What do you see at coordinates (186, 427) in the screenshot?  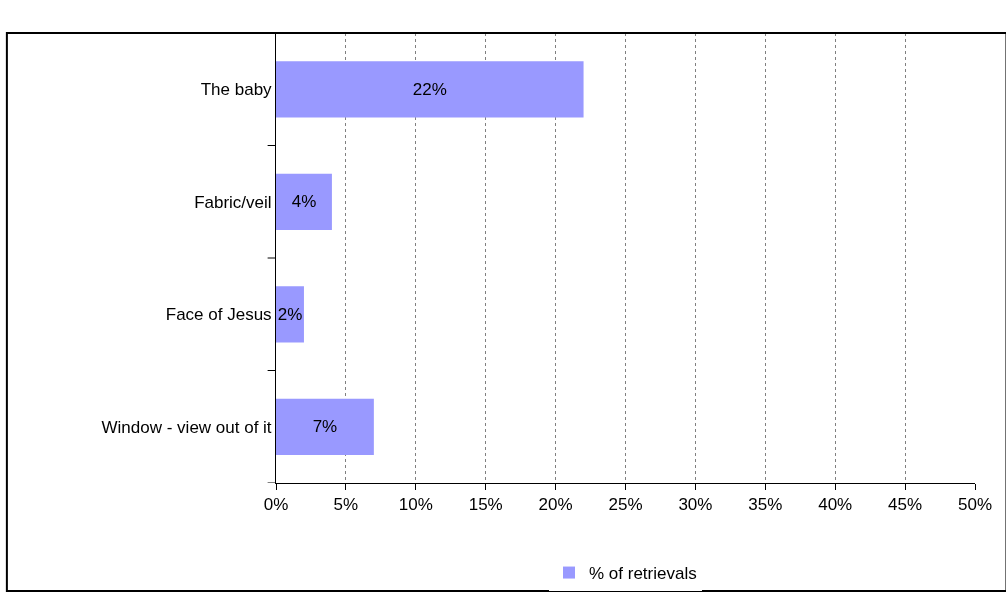 I see `y-tick-label: Window - view out of it` at bounding box center [186, 427].